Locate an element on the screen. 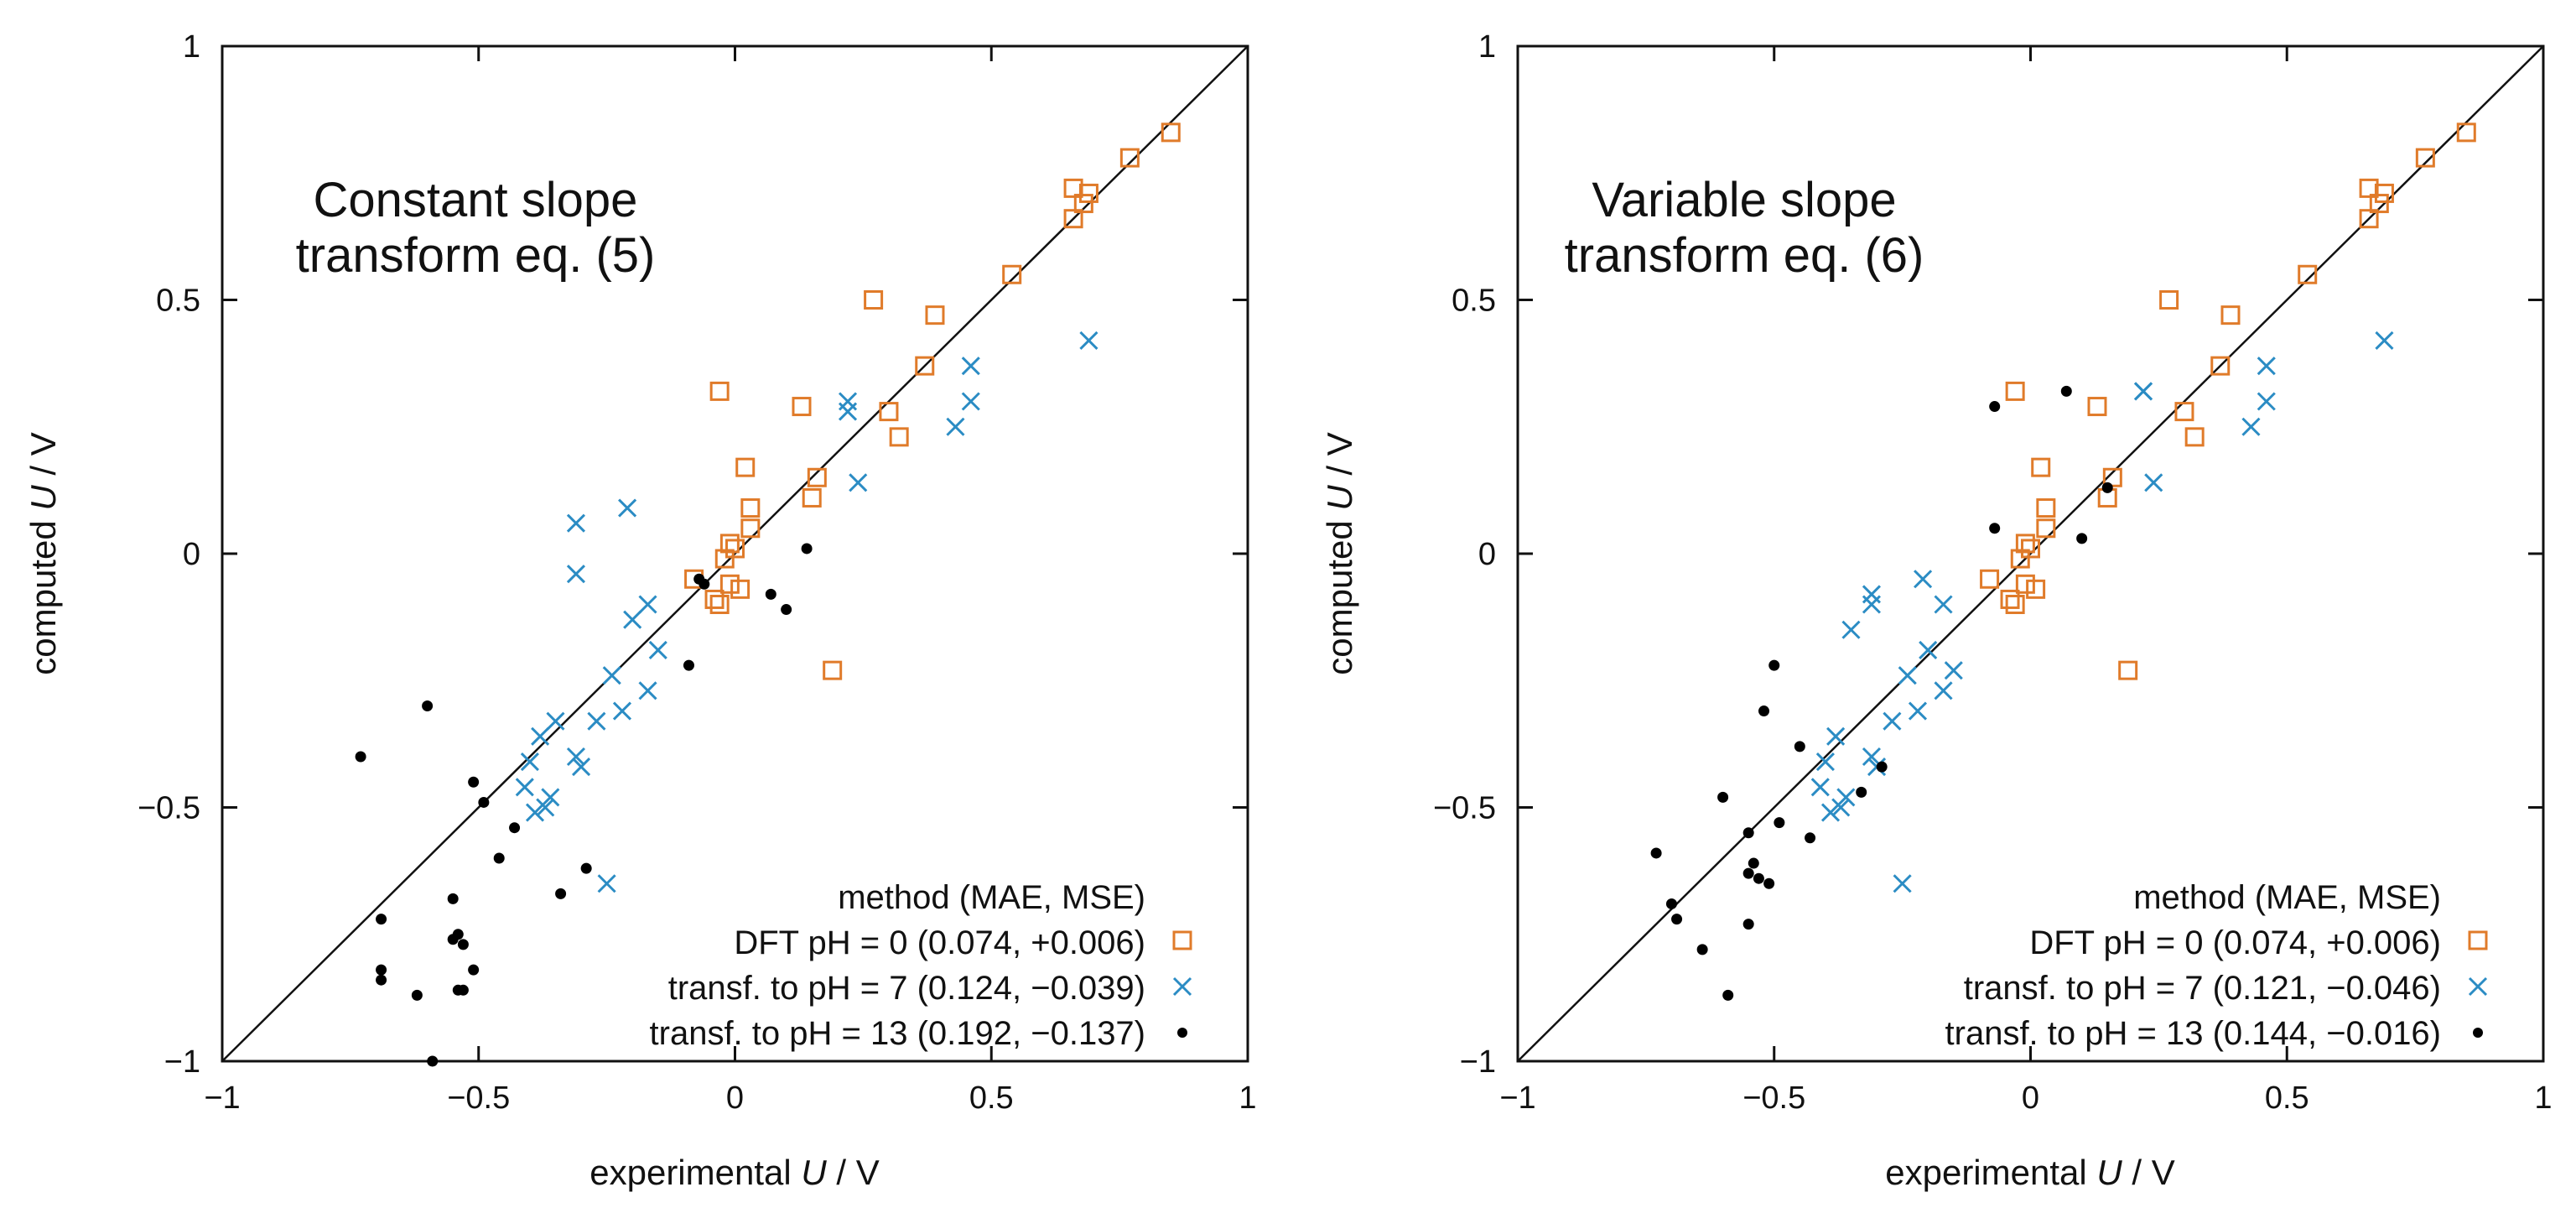 This screenshot has height=1208, width=2576. x-tick-label: −0.5 is located at coordinates (478, 1098).